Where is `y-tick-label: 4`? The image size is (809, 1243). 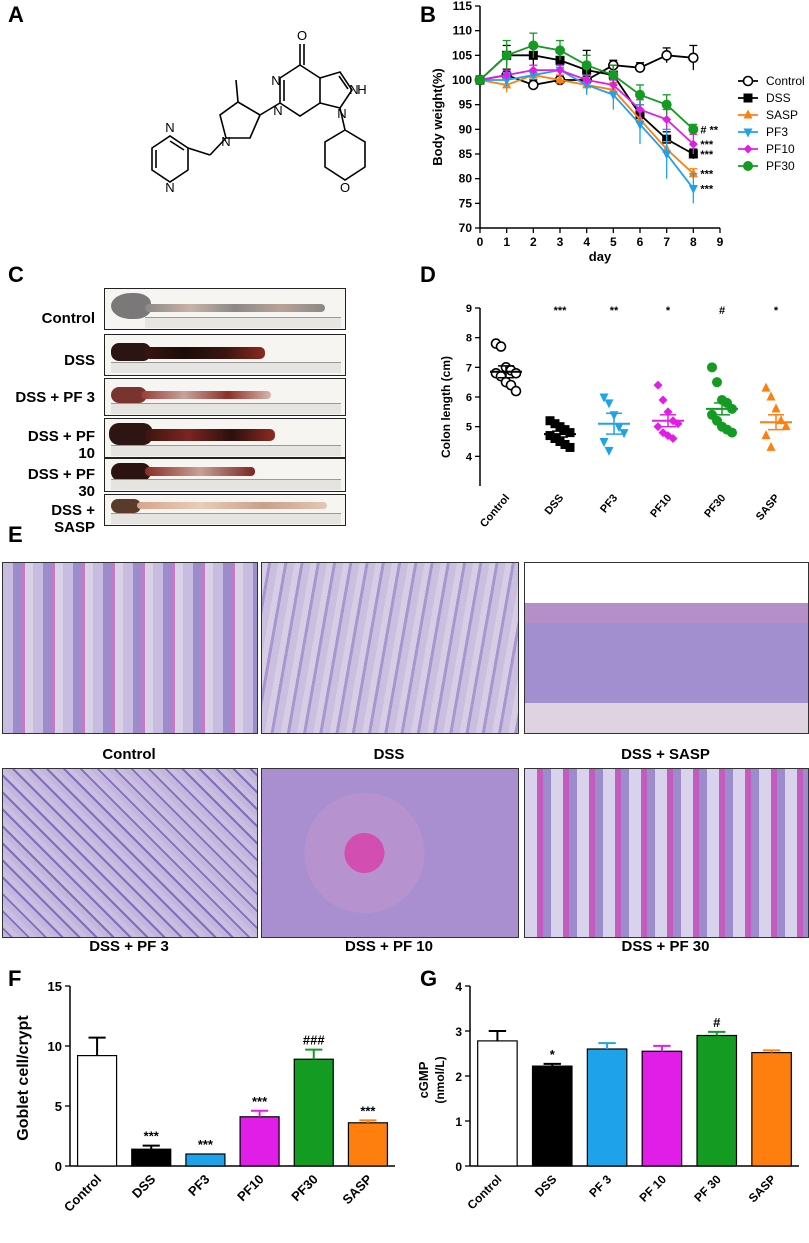
y-tick-label: 4 is located at coordinates (469, 457).